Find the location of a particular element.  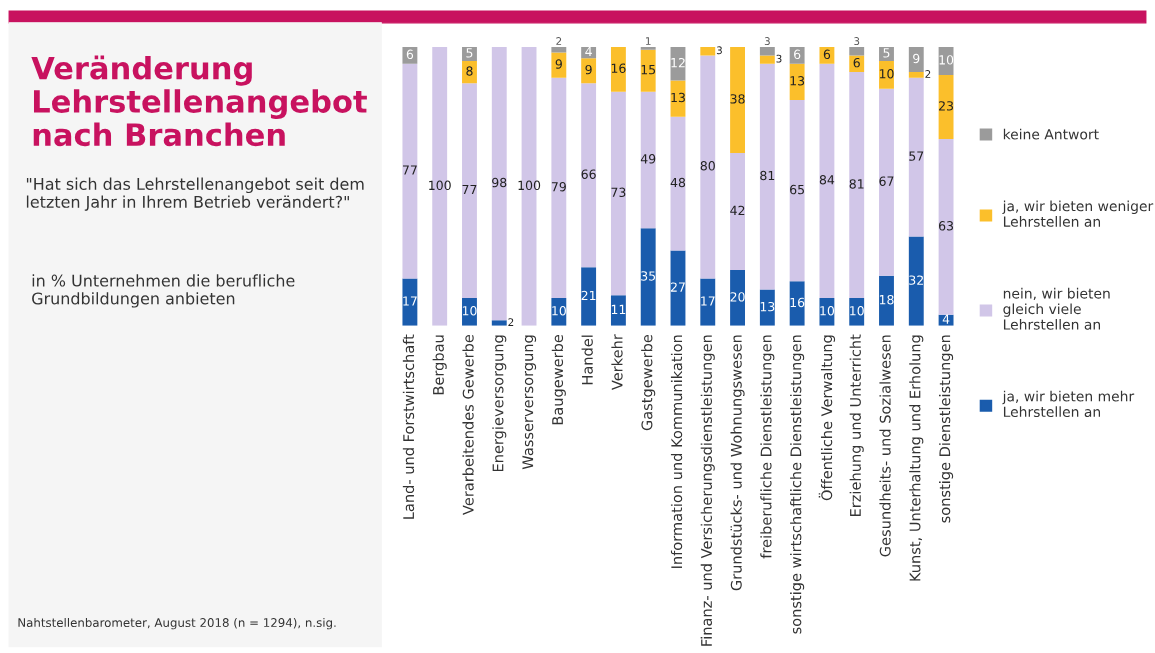

data-label: 98 is located at coordinates (499, 182).